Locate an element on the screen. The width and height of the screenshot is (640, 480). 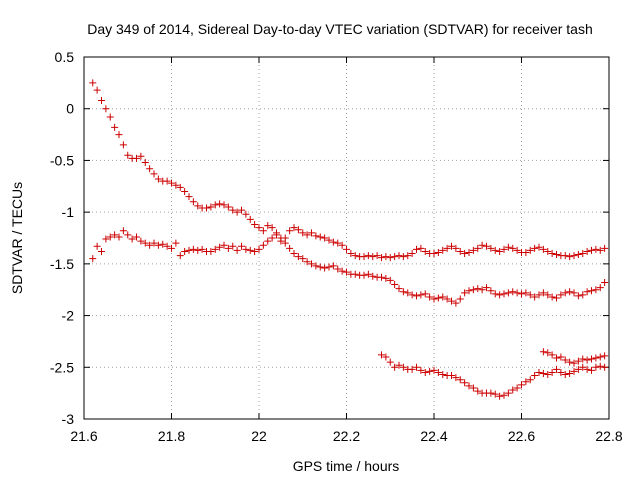
x-tick-label: 22.8 is located at coordinates (608, 436).